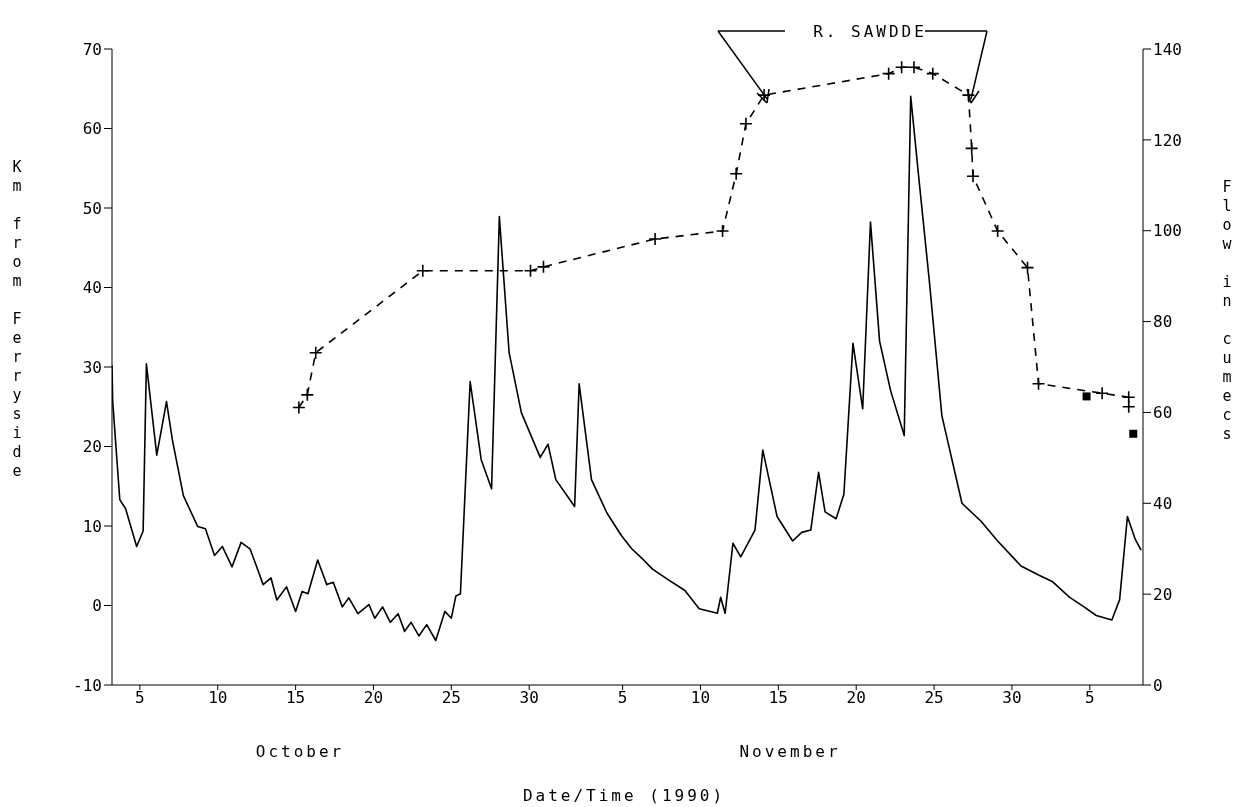 The image size is (1248, 807). Describe the element at coordinates (92, 367) in the screenshot. I see `y-tick-label: 30` at that location.